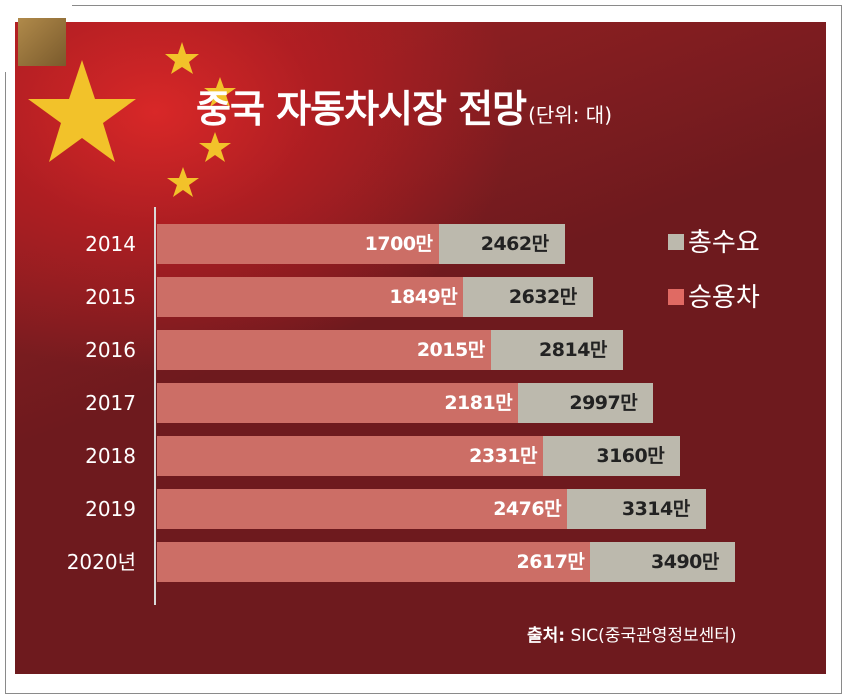  I want to click on data-label-total: 2814만, so click(573, 350).